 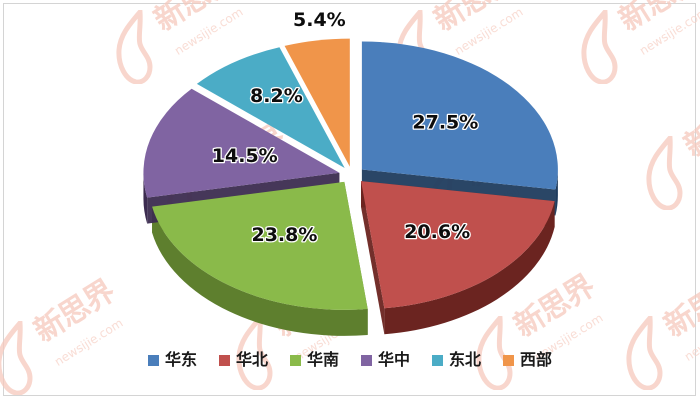 I want to click on legend-item-华南: 华南, so click(x=314, y=359).